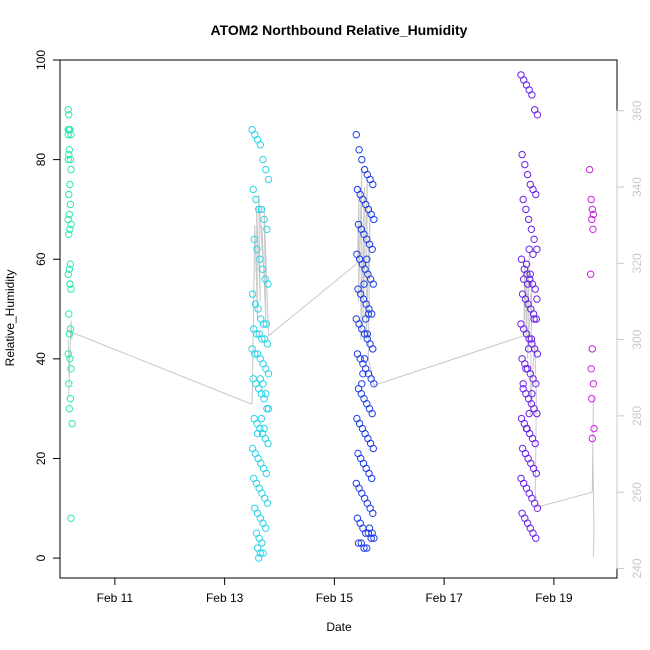 This screenshot has height=650, width=650. I want to click on x-tick-label: Feb 13, so click(225, 598).